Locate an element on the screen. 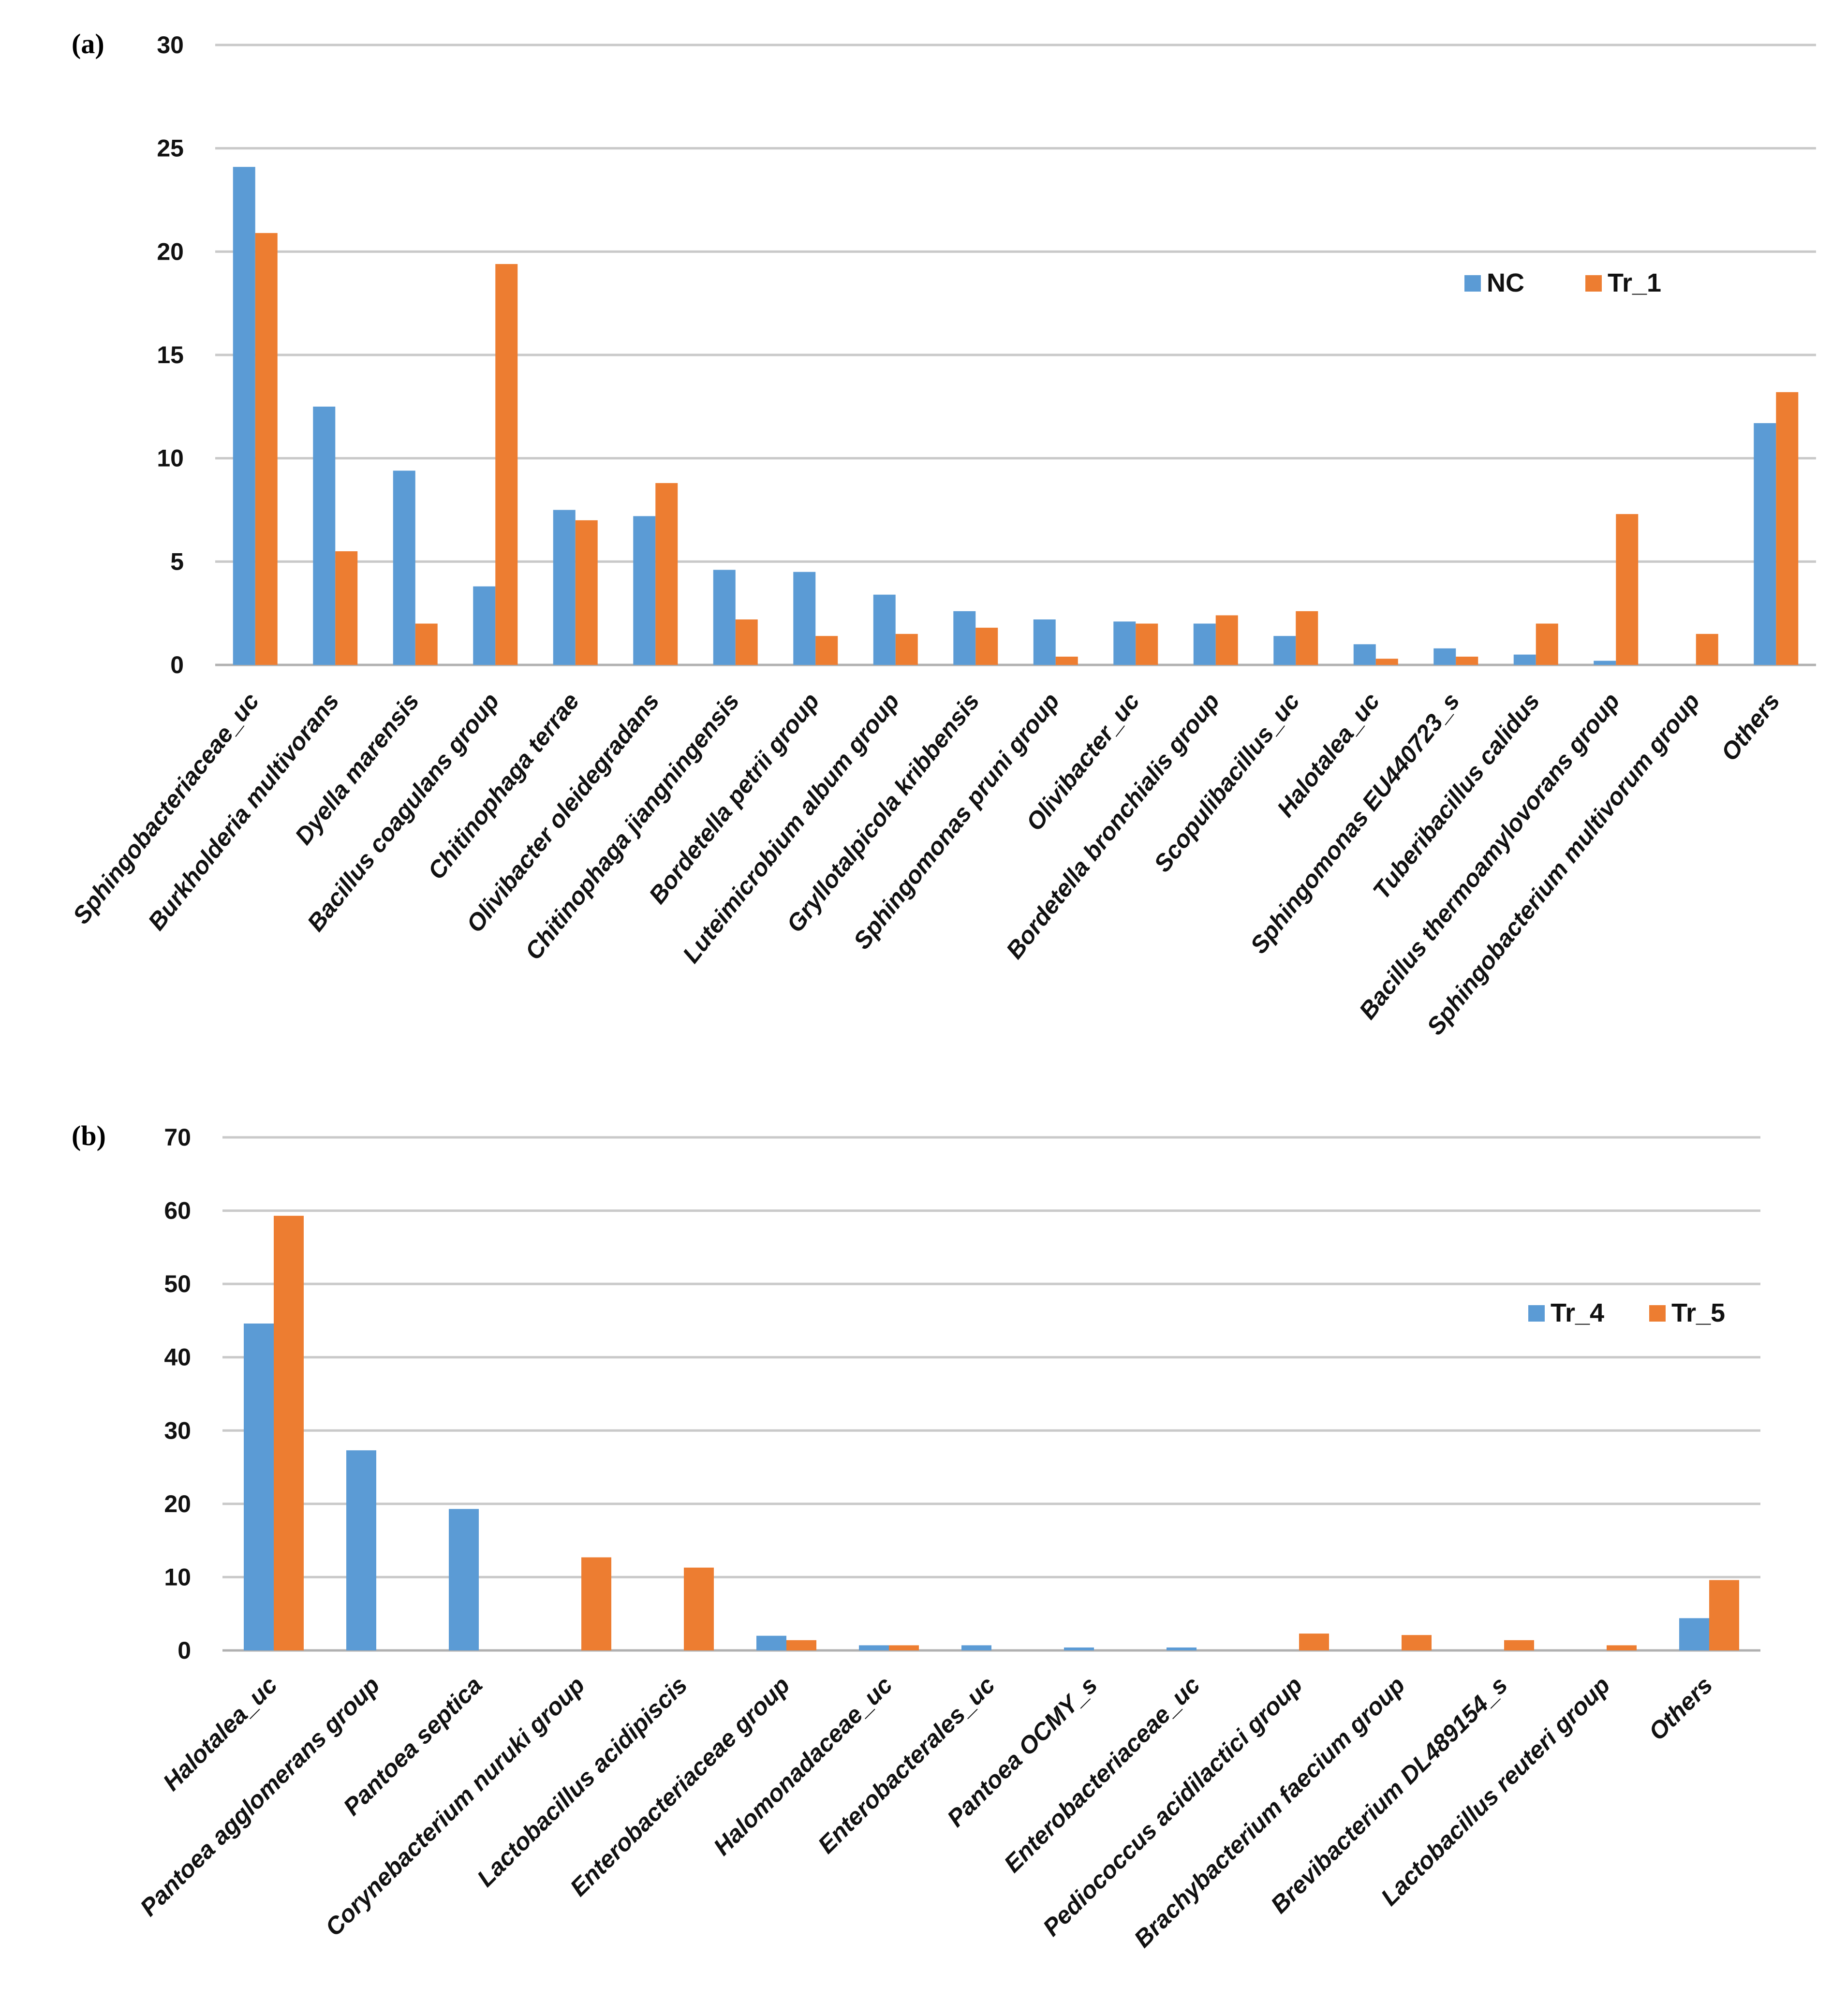 Image resolution: width=1832 pixels, height=2016 pixels. x-tick-label: Enterobacteriaceae_uc is located at coordinates (1102, 1775).